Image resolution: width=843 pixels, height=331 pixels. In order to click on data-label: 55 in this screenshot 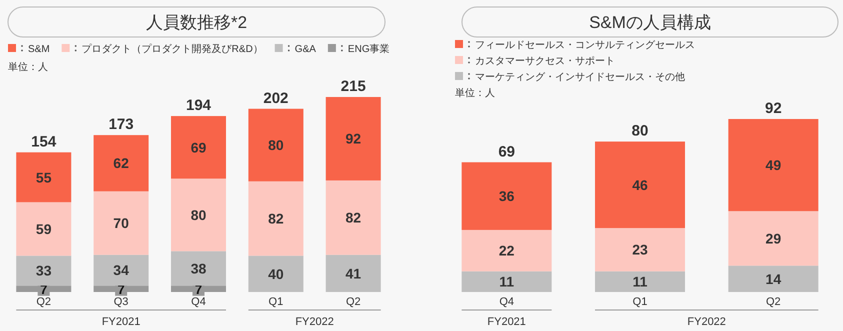, I will do `click(44, 177)`.